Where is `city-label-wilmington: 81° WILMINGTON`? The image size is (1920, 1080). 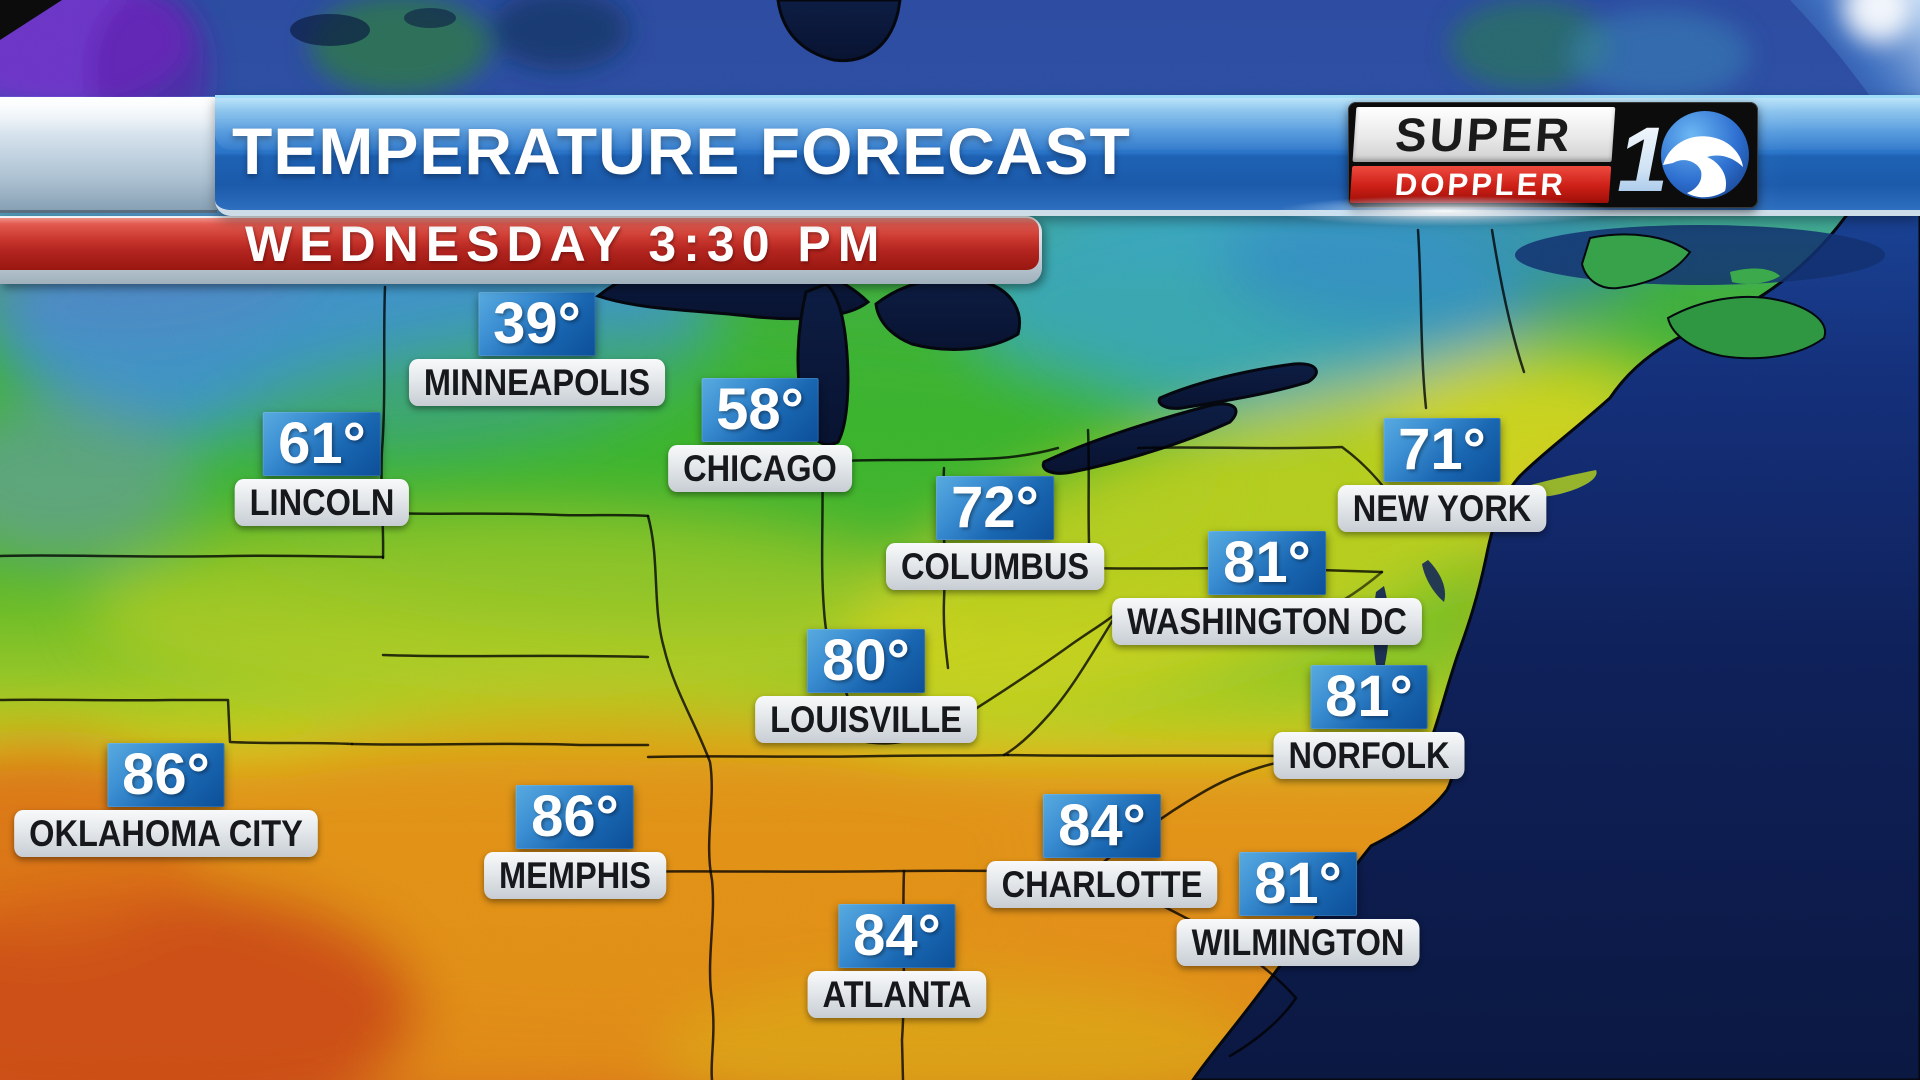
city-label-wilmington: 81° WILMINGTON is located at coordinates (1298, 909).